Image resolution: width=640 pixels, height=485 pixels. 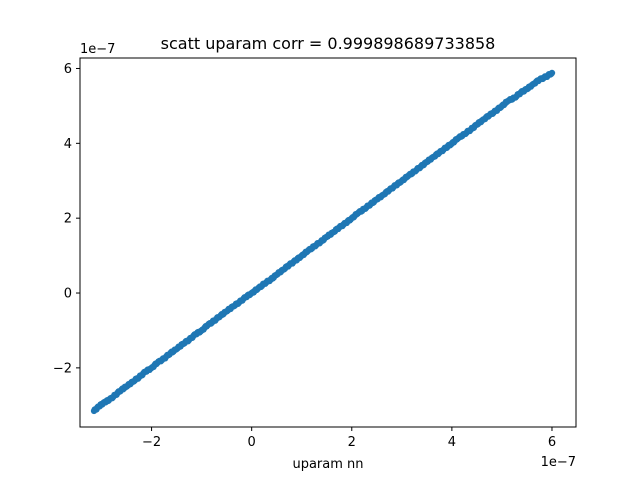 I want to click on y-tick-label: −2, so click(x=62, y=368).